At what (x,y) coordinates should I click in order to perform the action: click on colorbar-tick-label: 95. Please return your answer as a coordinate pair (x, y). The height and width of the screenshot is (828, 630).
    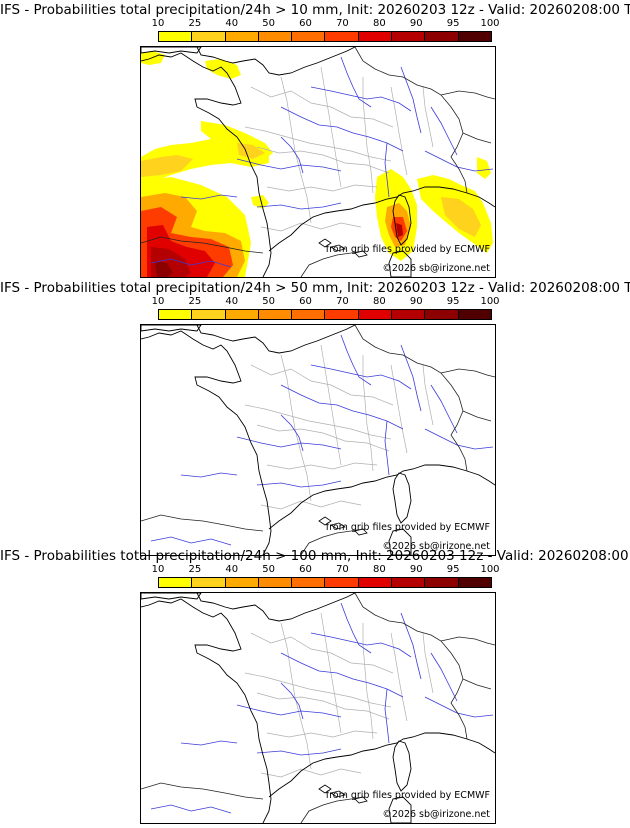
    Looking at the image, I should click on (453, 569).